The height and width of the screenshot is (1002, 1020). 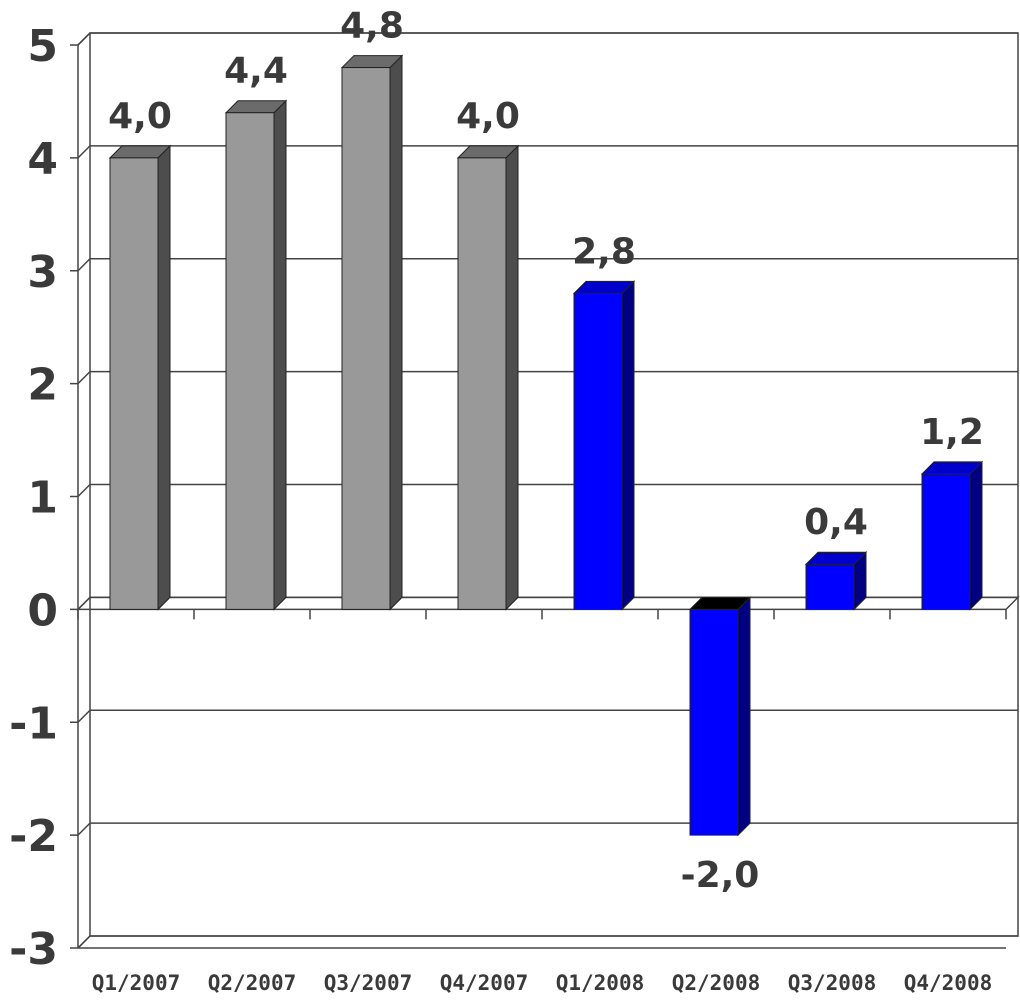 I want to click on bar-Q1/2008, so click(x=604, y=445).